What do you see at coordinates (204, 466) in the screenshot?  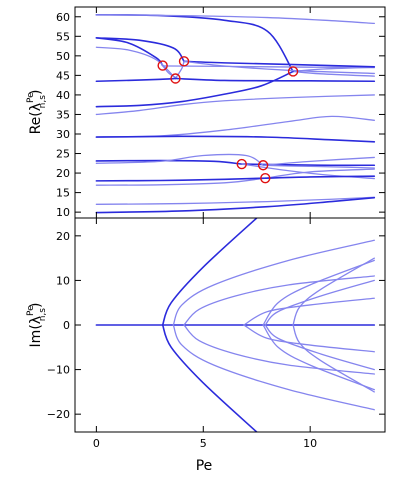 I see `x-axis-label: Pe` at bounding box center [204, 466].